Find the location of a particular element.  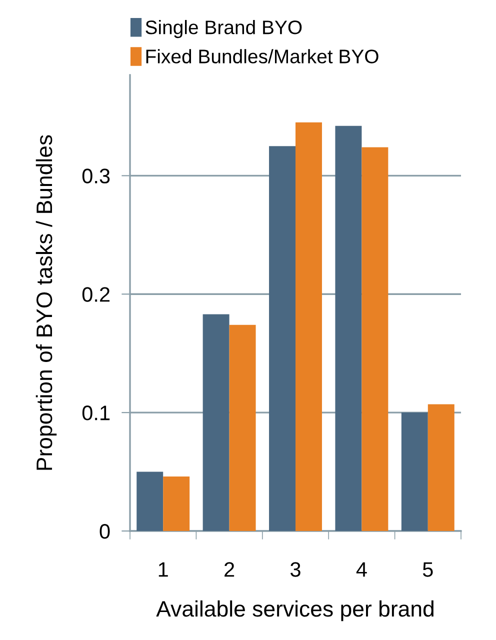

x-tick-label: 4 is located at coordinates (361, 569).